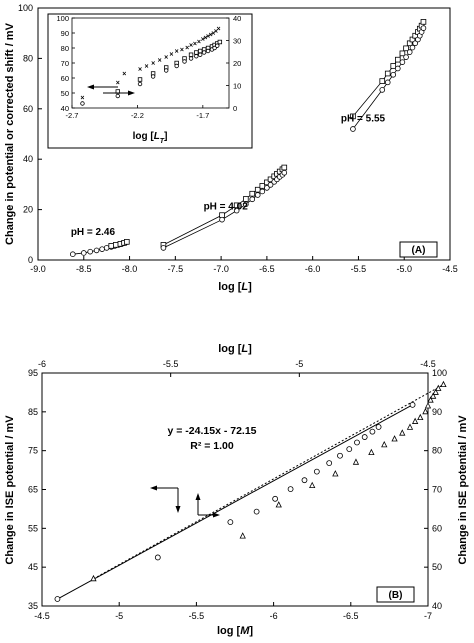 The image size is (474, 643). I want to click on y2-tick-label: 50, so click(437, 567).